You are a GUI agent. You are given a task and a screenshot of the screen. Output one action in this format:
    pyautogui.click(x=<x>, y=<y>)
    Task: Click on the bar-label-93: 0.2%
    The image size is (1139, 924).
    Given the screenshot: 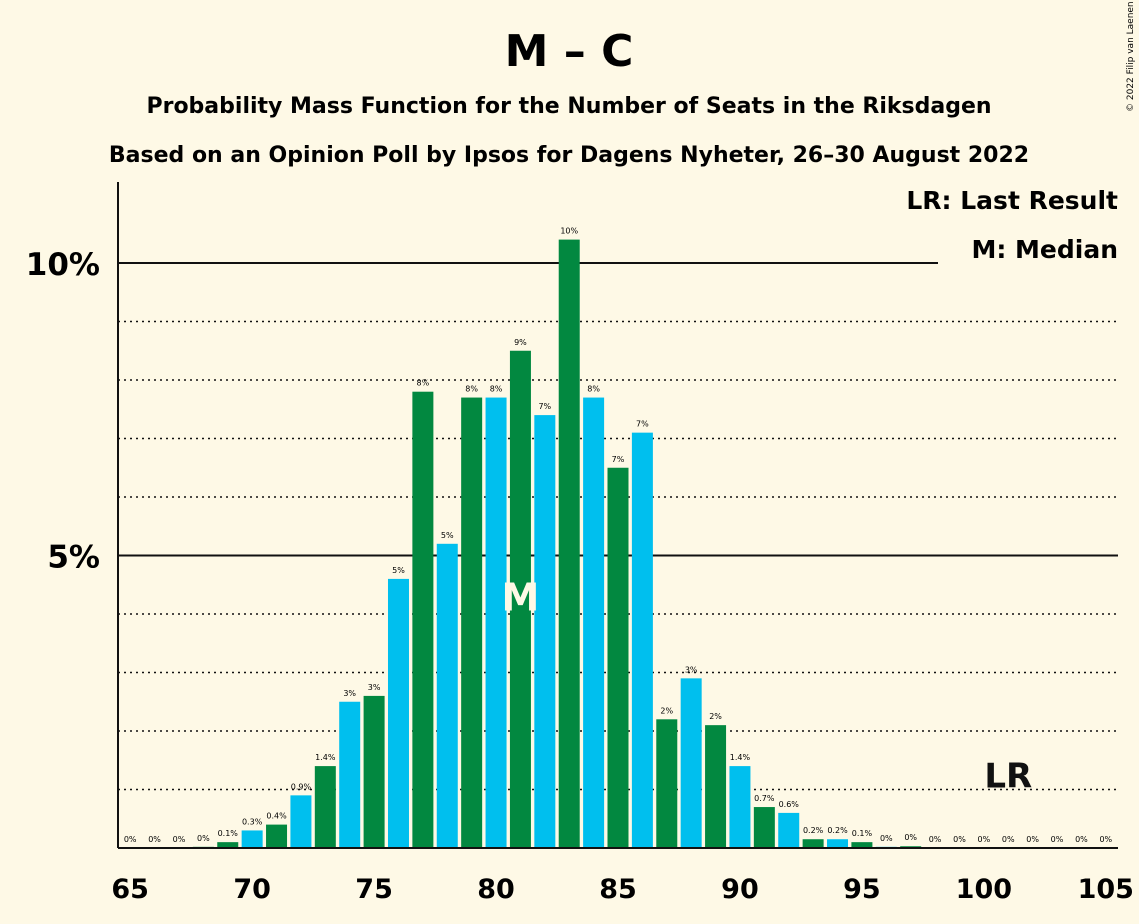 What is the action you would take?
    pyautogui.click(x=813, y=830)
    